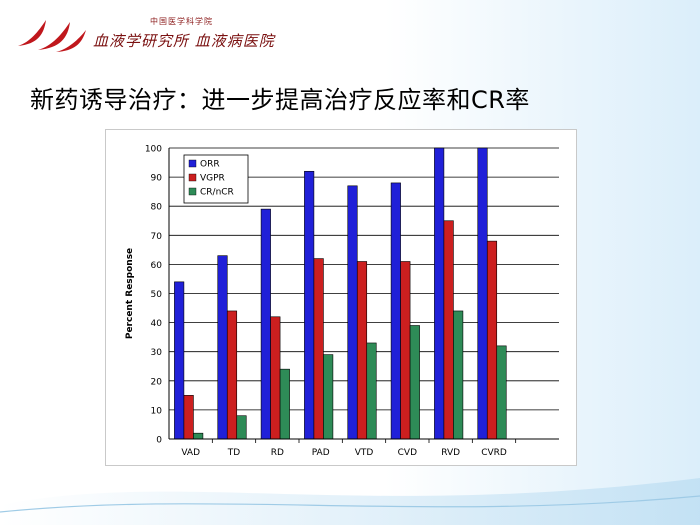 The image size is (700, 525). Describe the element at coordinates (275, 378) in the screenshot. I see `bar-vgpr-rd` at that location.